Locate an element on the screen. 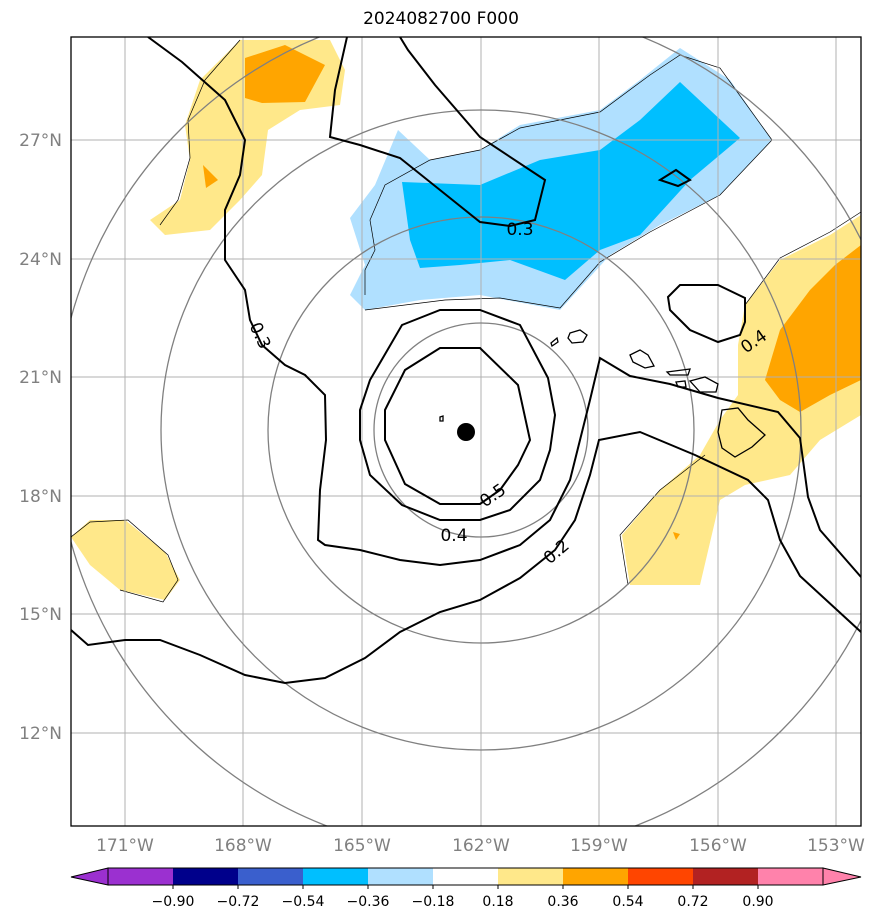  lat-label: 18°N is located at coordinates (40, 497).